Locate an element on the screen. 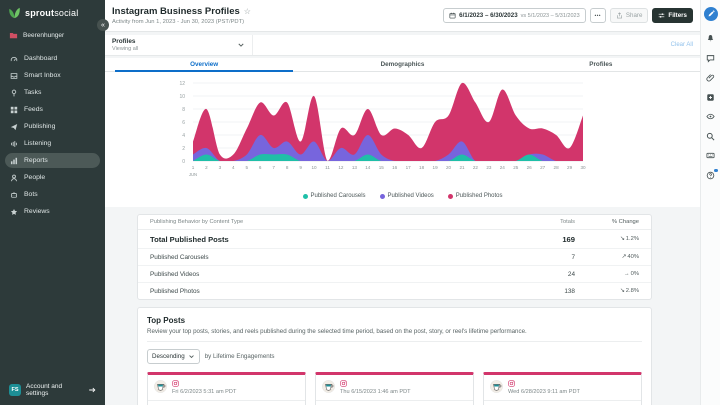 This screenshot has height=405, width=720. tab-profiles: Profiles is located at coordinates (601, 64).